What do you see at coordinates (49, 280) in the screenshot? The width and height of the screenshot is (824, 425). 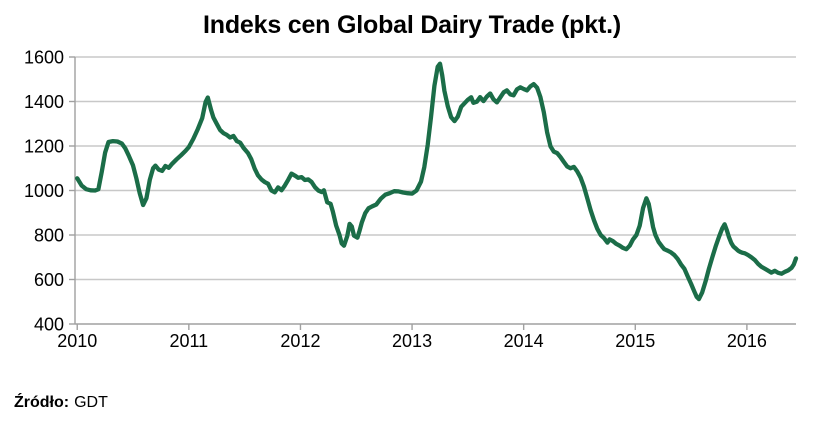 I see `y-axis-tick-label-600: 600` at bounding box center [49, 280].